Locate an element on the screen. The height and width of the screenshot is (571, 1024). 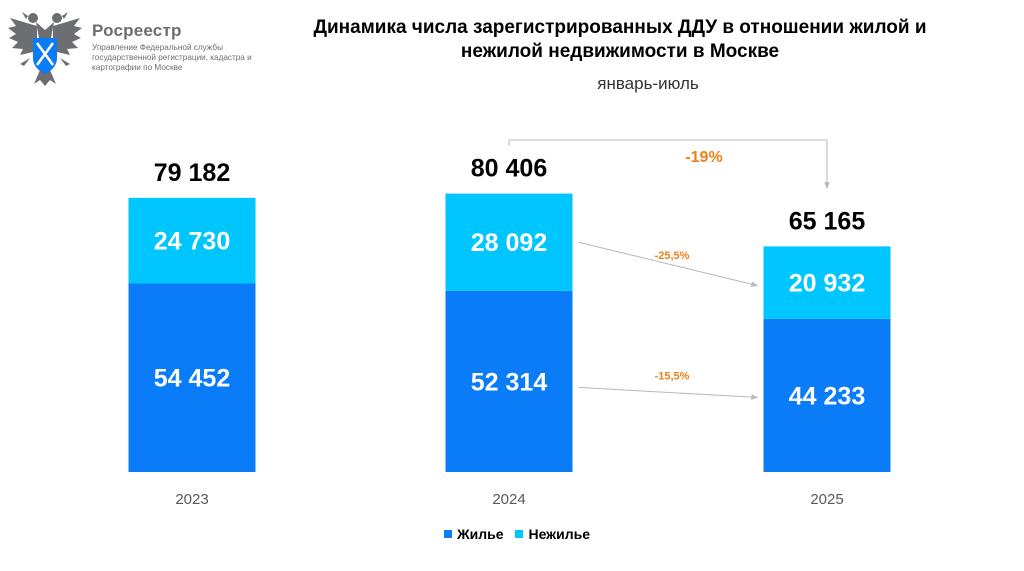
total-label-2024: 80 406 is located at coordinates (509, 169).